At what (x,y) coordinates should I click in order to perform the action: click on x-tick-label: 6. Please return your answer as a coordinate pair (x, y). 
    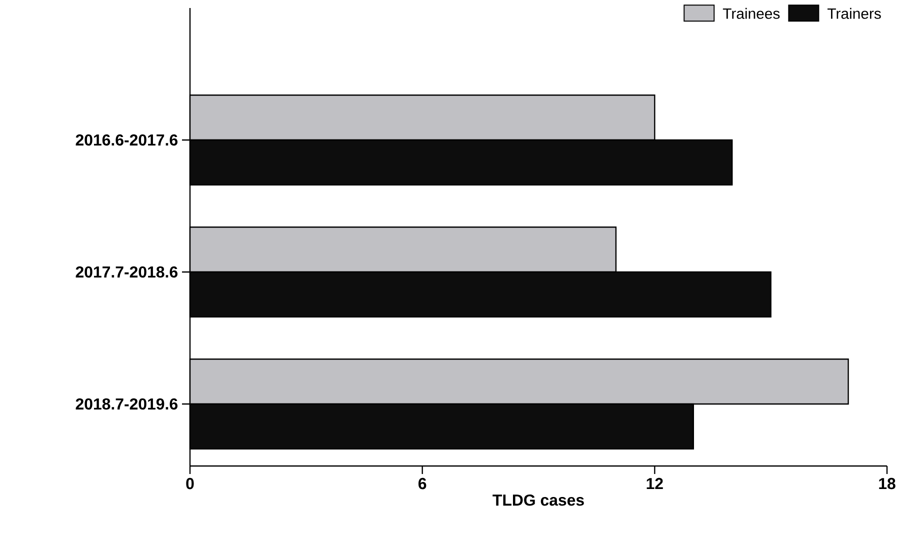
    Looking at the image, I should click on (422, 484).